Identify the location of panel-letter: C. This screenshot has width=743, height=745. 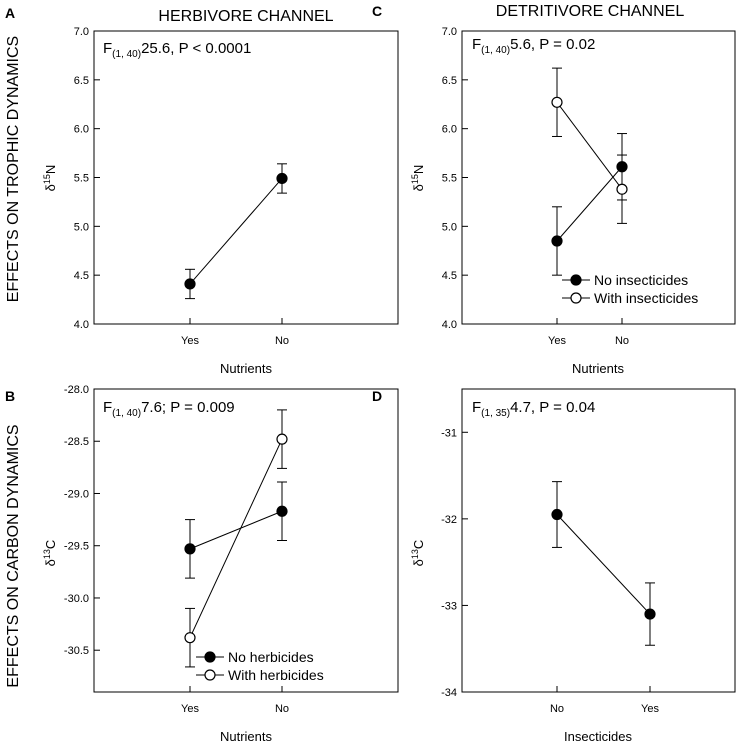
(377, 11).